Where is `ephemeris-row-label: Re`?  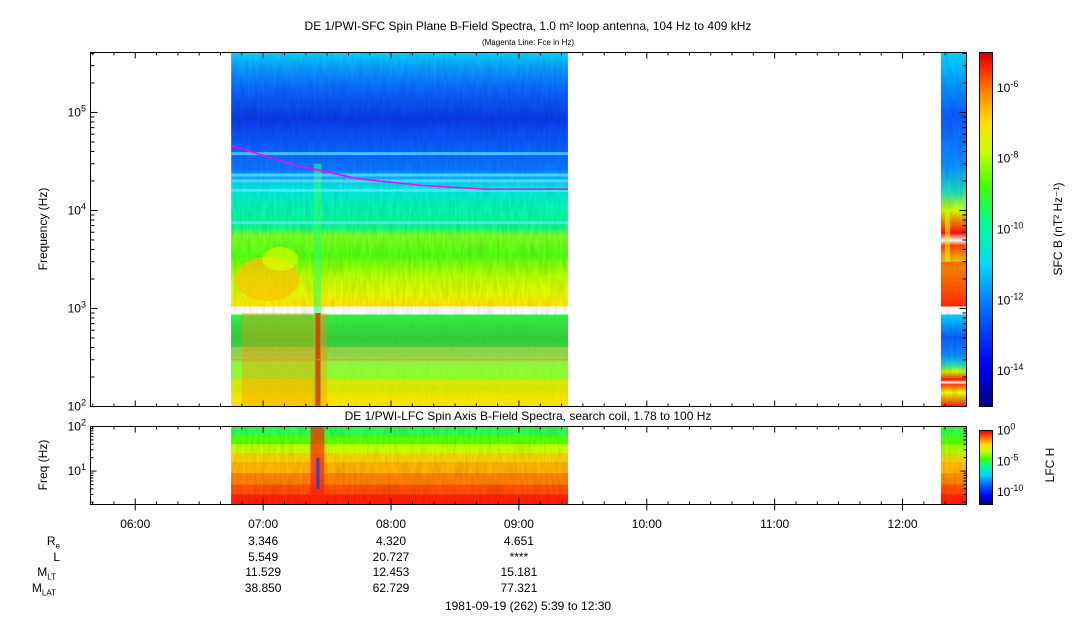 ephemeris-row-label: Re is located at coordinates (40, 542).